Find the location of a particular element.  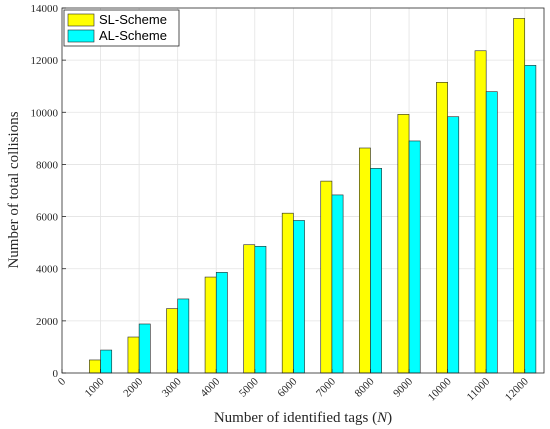

x-tick-label: 2000 is located at coordinates (133, 387).